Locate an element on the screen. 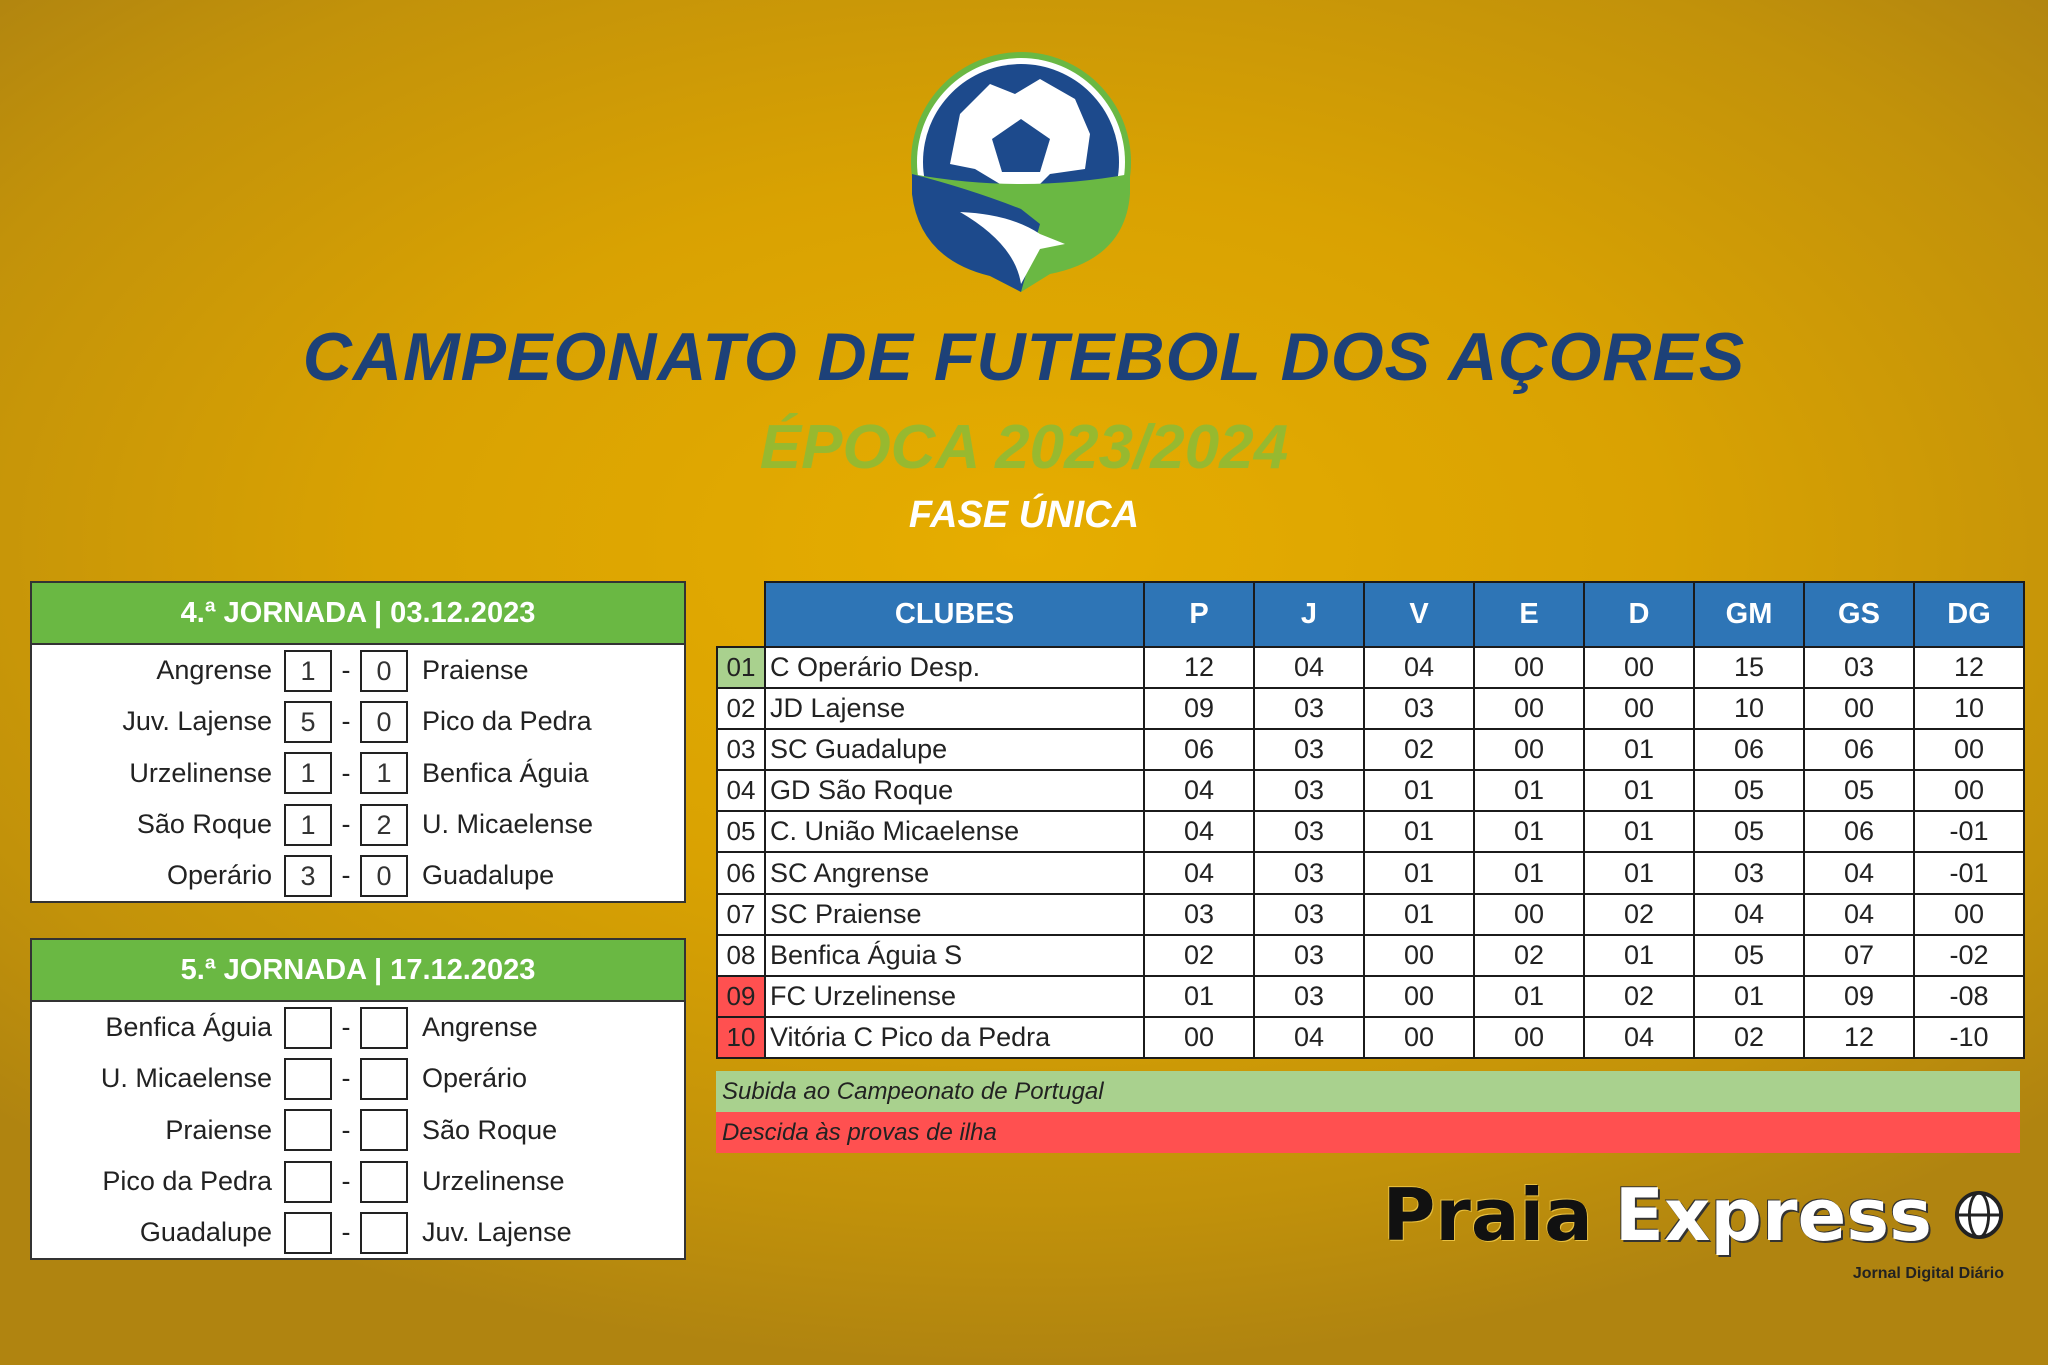 This screenshot has width=2048, height=1365. match-row: Juv. Lajense 5 - 0 Pico da Pedra is located at coordinates (358, 721).